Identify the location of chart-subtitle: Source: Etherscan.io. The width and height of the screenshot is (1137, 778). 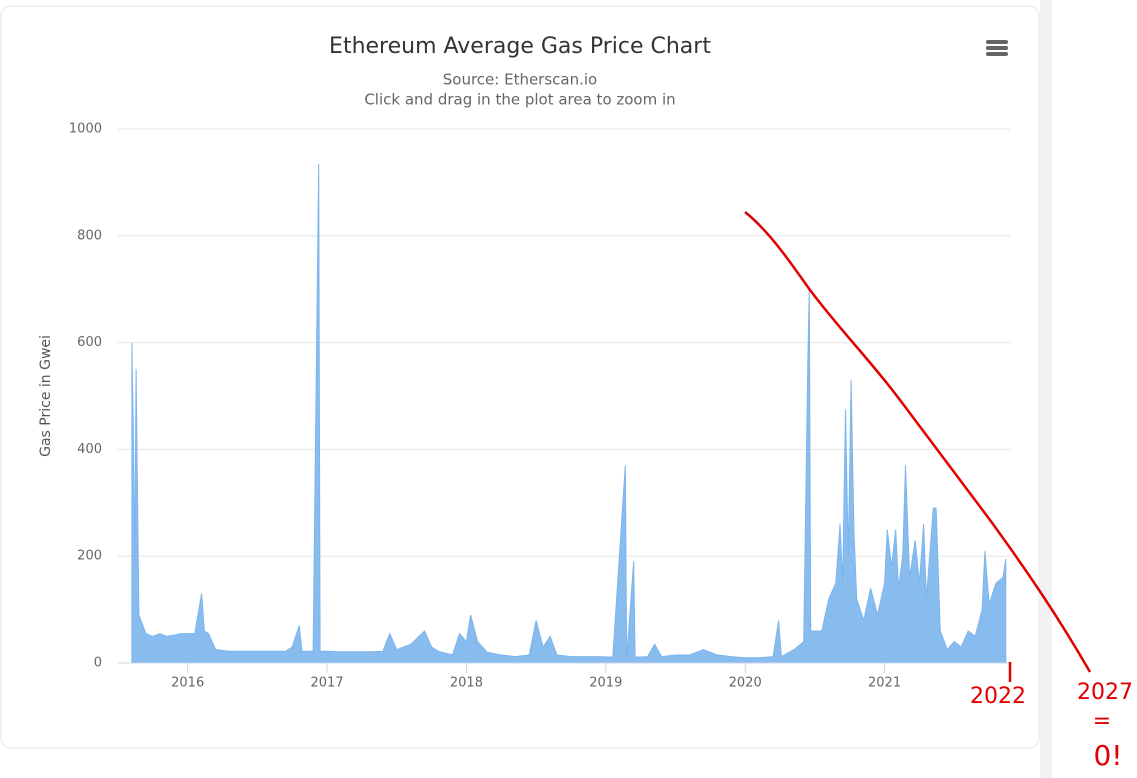
(520, 80).